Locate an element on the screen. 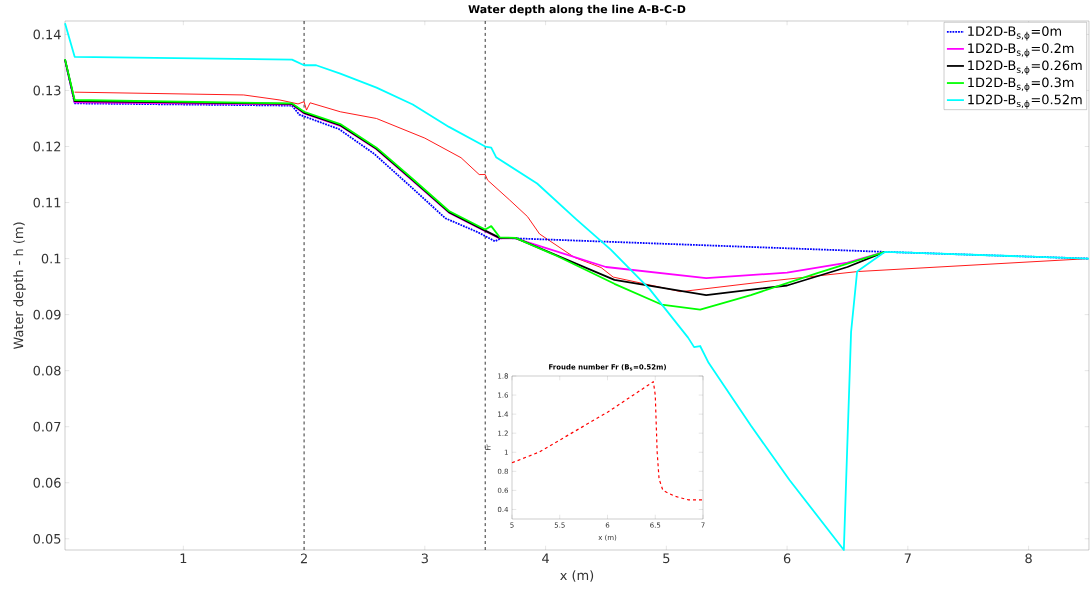 The height and width of the screenshot is (601, 1091). x-axis-title: x (m) is located at coordinates (577, 576).